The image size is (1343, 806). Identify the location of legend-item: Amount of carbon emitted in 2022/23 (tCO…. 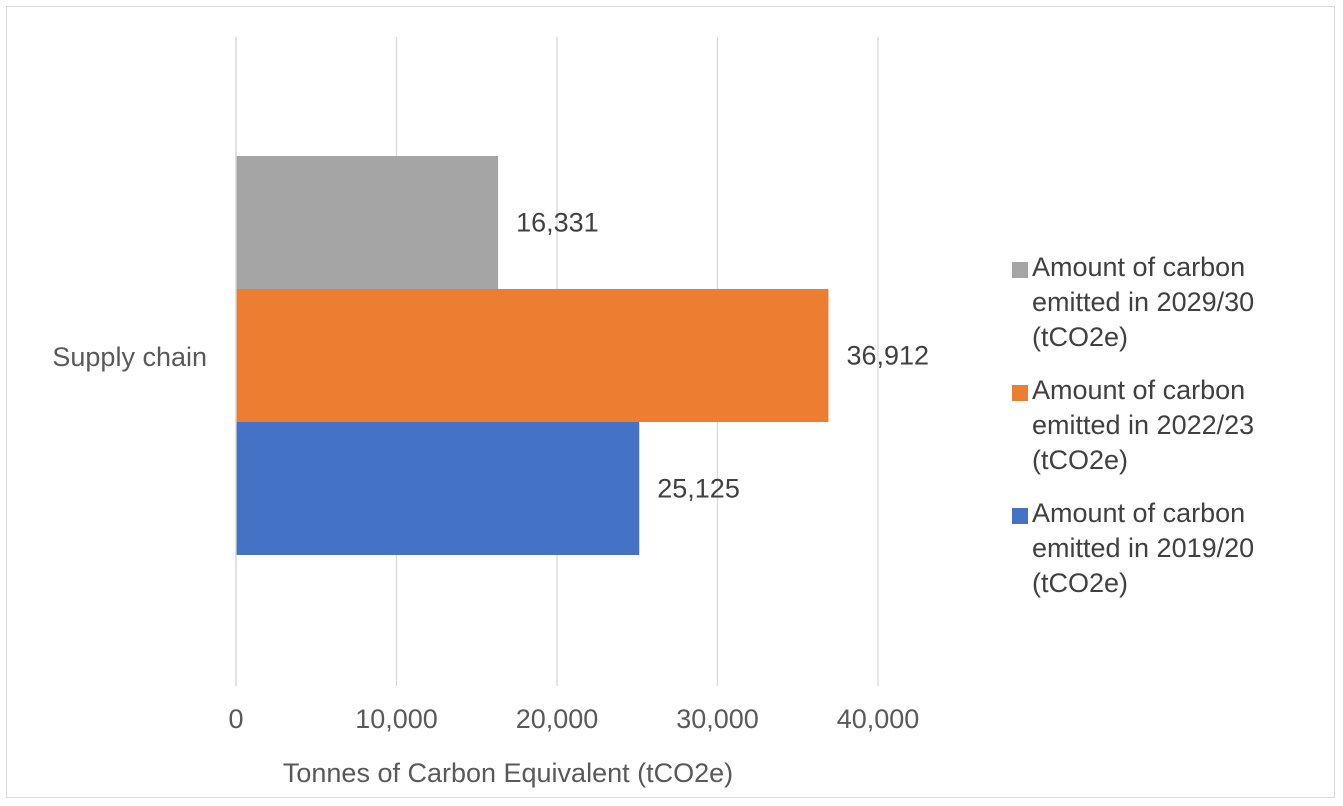
(1162, 425).